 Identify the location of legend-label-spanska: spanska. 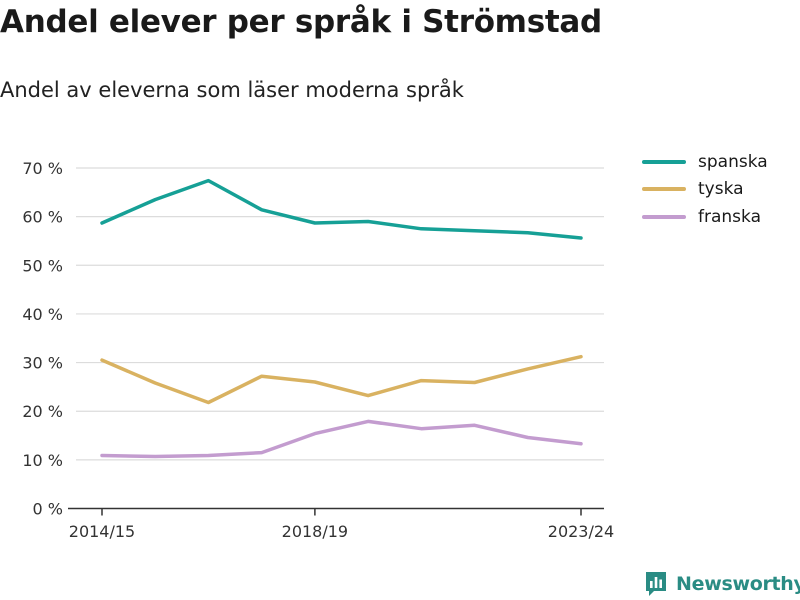
(733, 161).